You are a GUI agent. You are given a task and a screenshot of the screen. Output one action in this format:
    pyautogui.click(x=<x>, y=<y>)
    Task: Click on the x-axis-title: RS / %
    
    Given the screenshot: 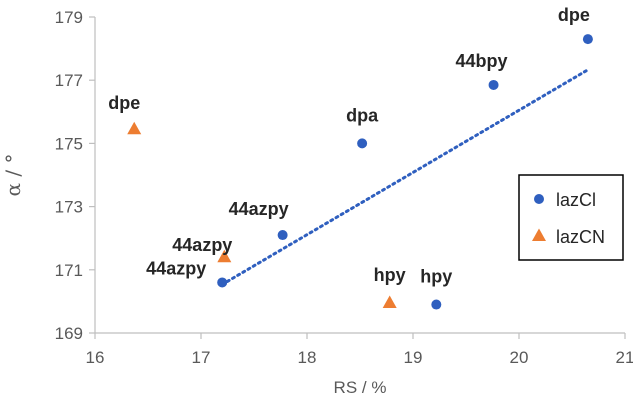 What is the action you would take?
    pyautogui.click(x=360, y=387)
    